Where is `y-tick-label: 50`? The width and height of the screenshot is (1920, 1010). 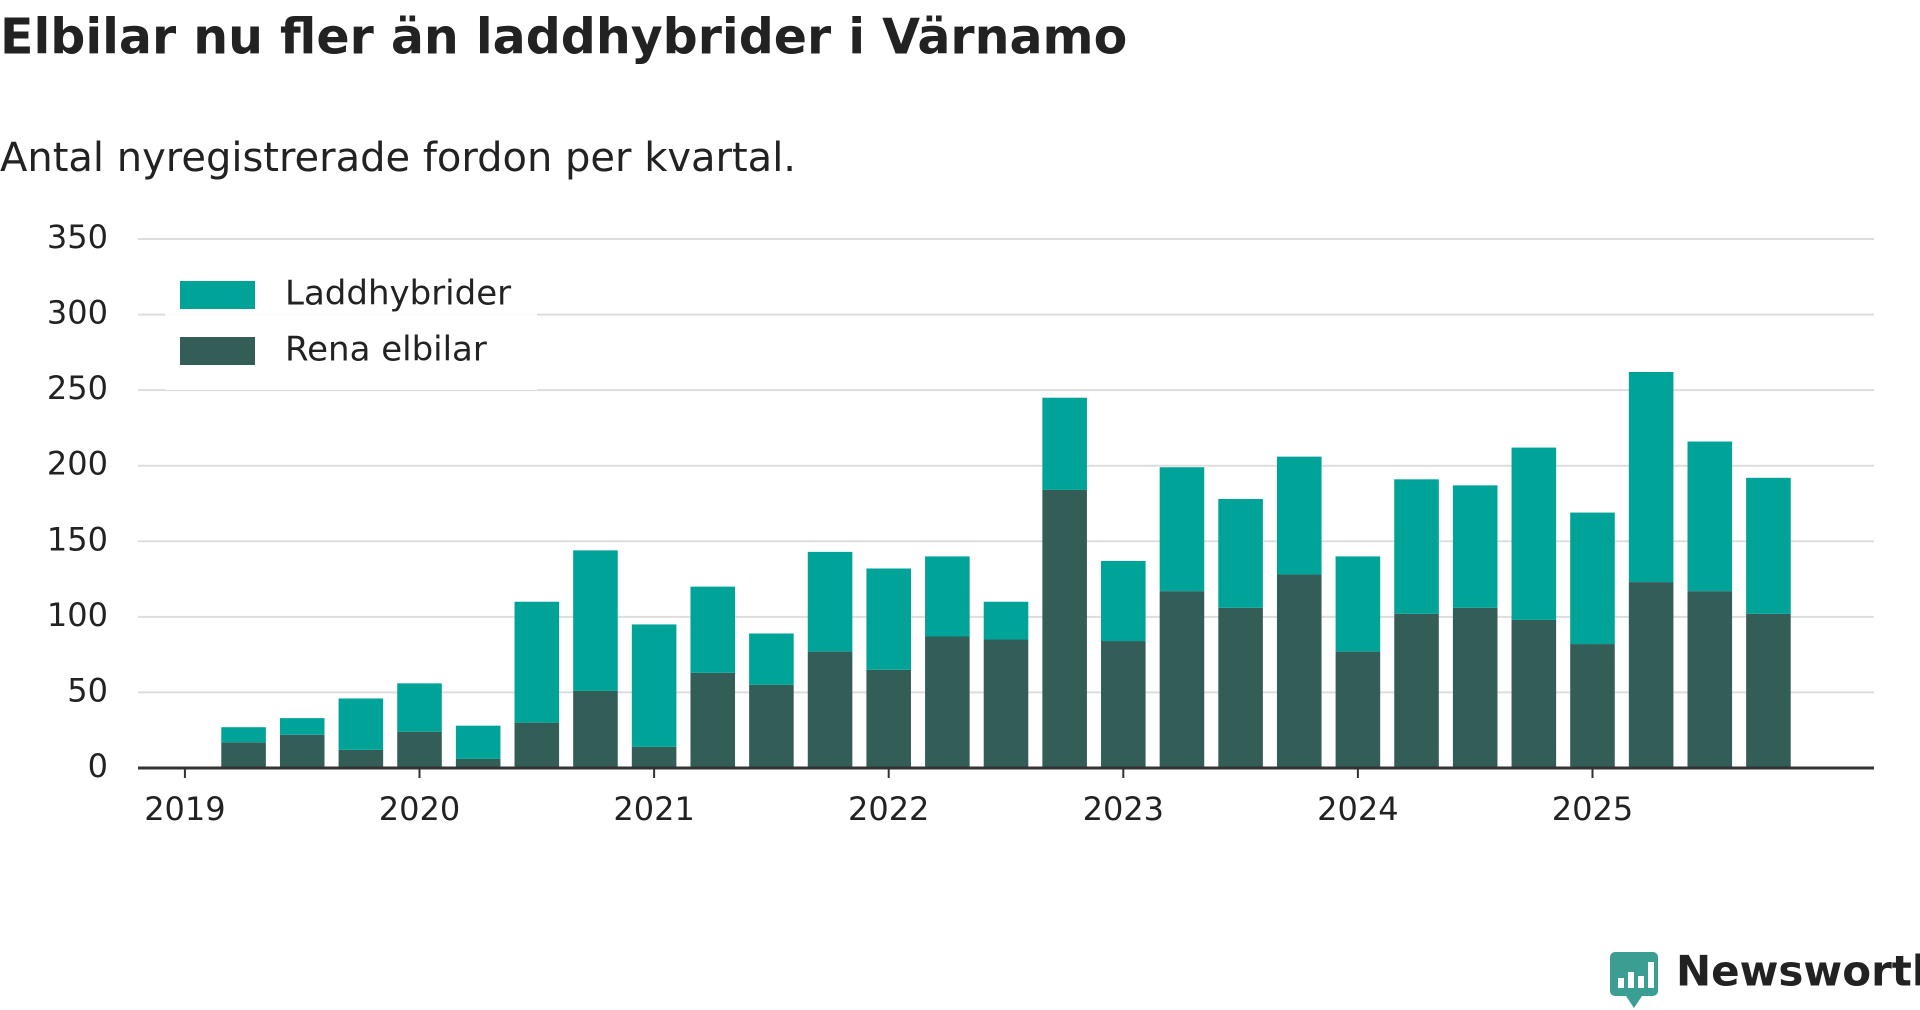 y-tick-label: 50 is located at coordinates (87, 690).